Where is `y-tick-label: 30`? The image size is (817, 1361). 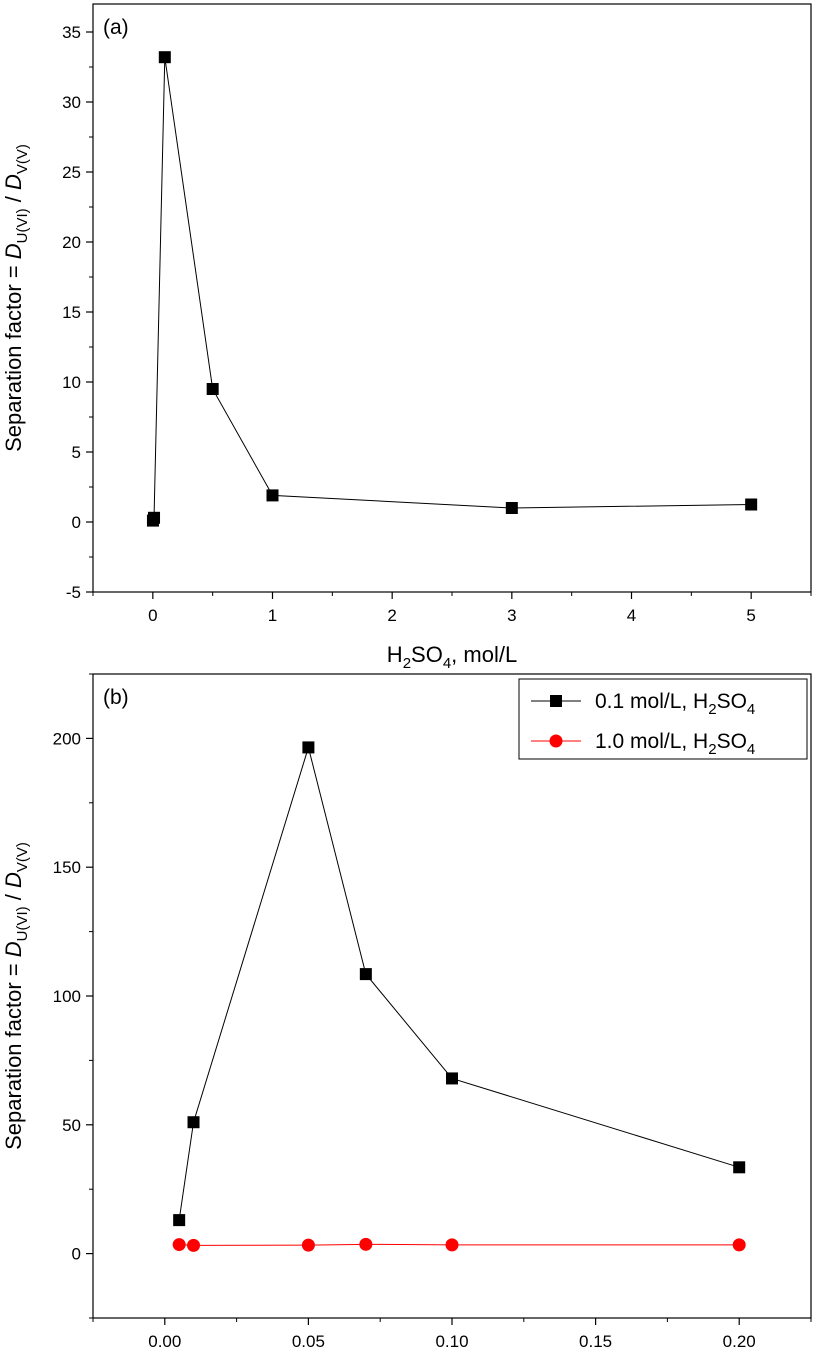 y-tick-label: 30 is located at coordinates (71, 102).